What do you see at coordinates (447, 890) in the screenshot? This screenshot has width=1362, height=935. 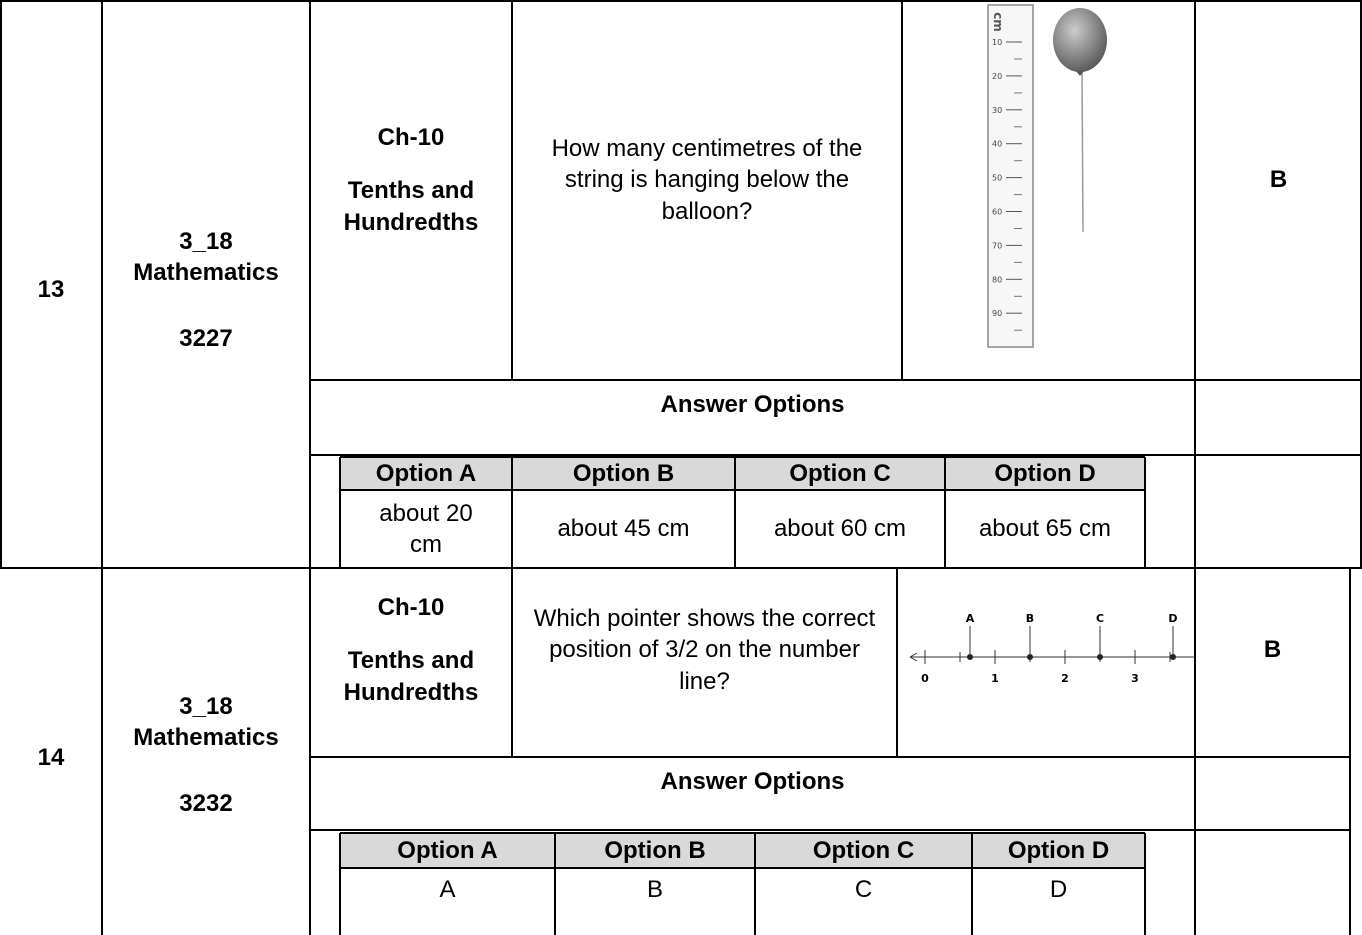 I see `option-value: A` at bounding box center [447, 890].